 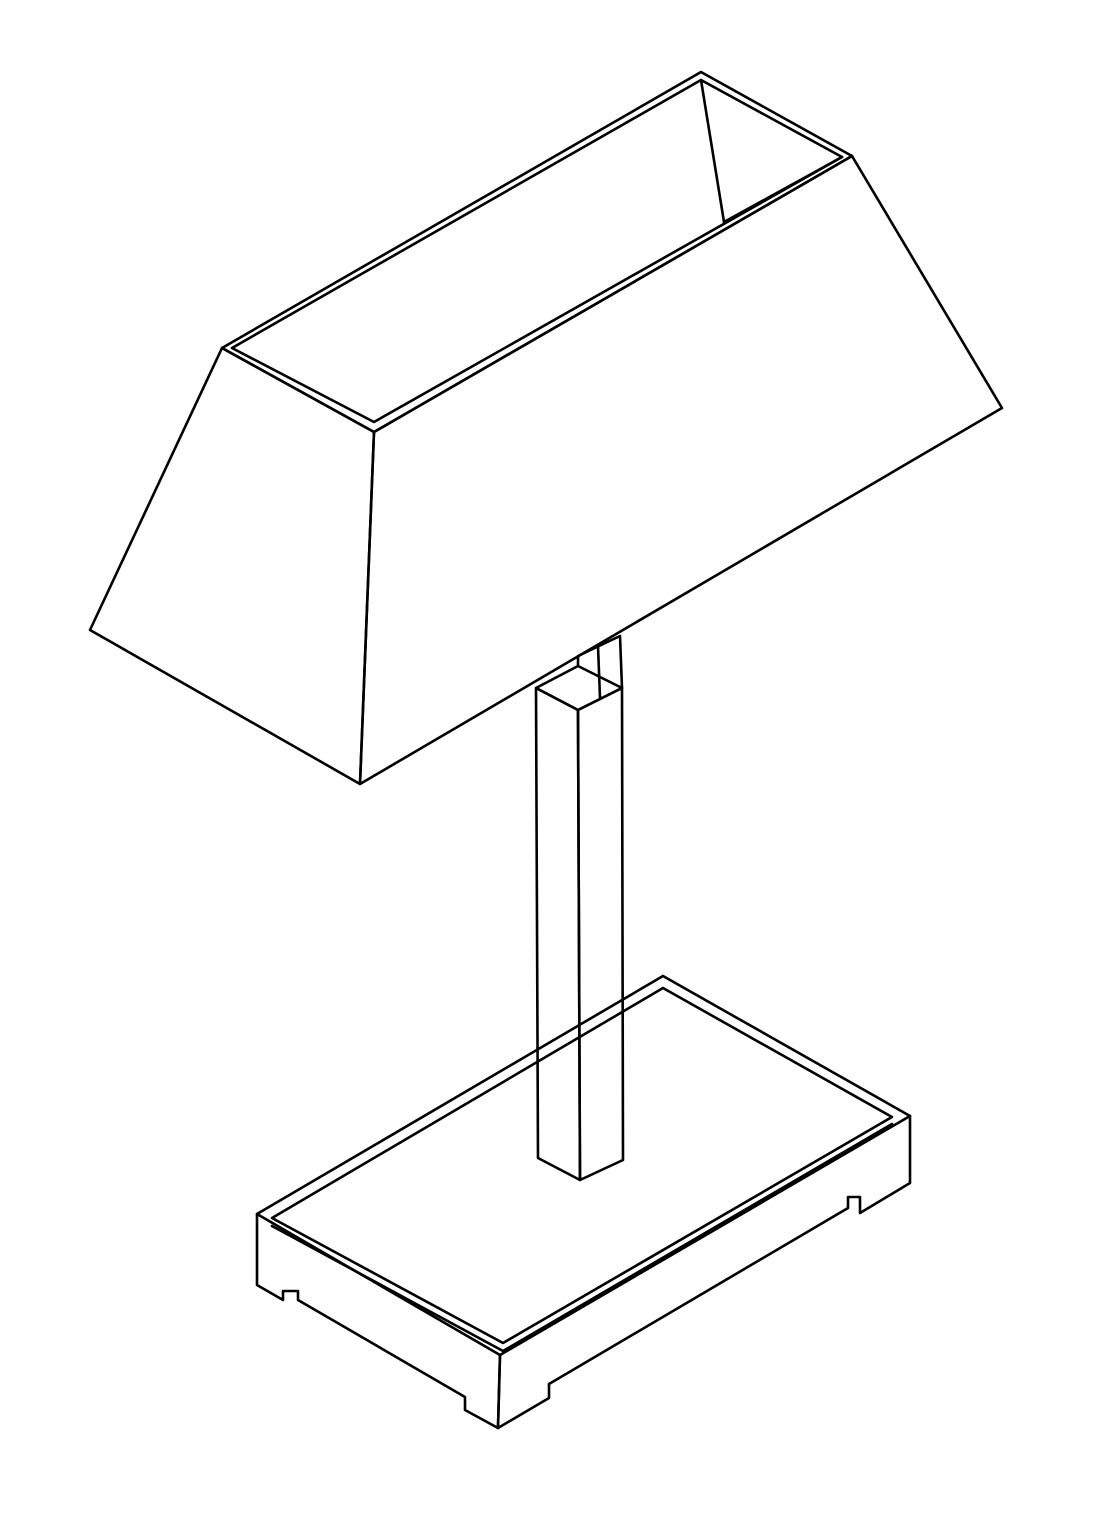 I want to click on lamp-post, so click(x=579, y=908).